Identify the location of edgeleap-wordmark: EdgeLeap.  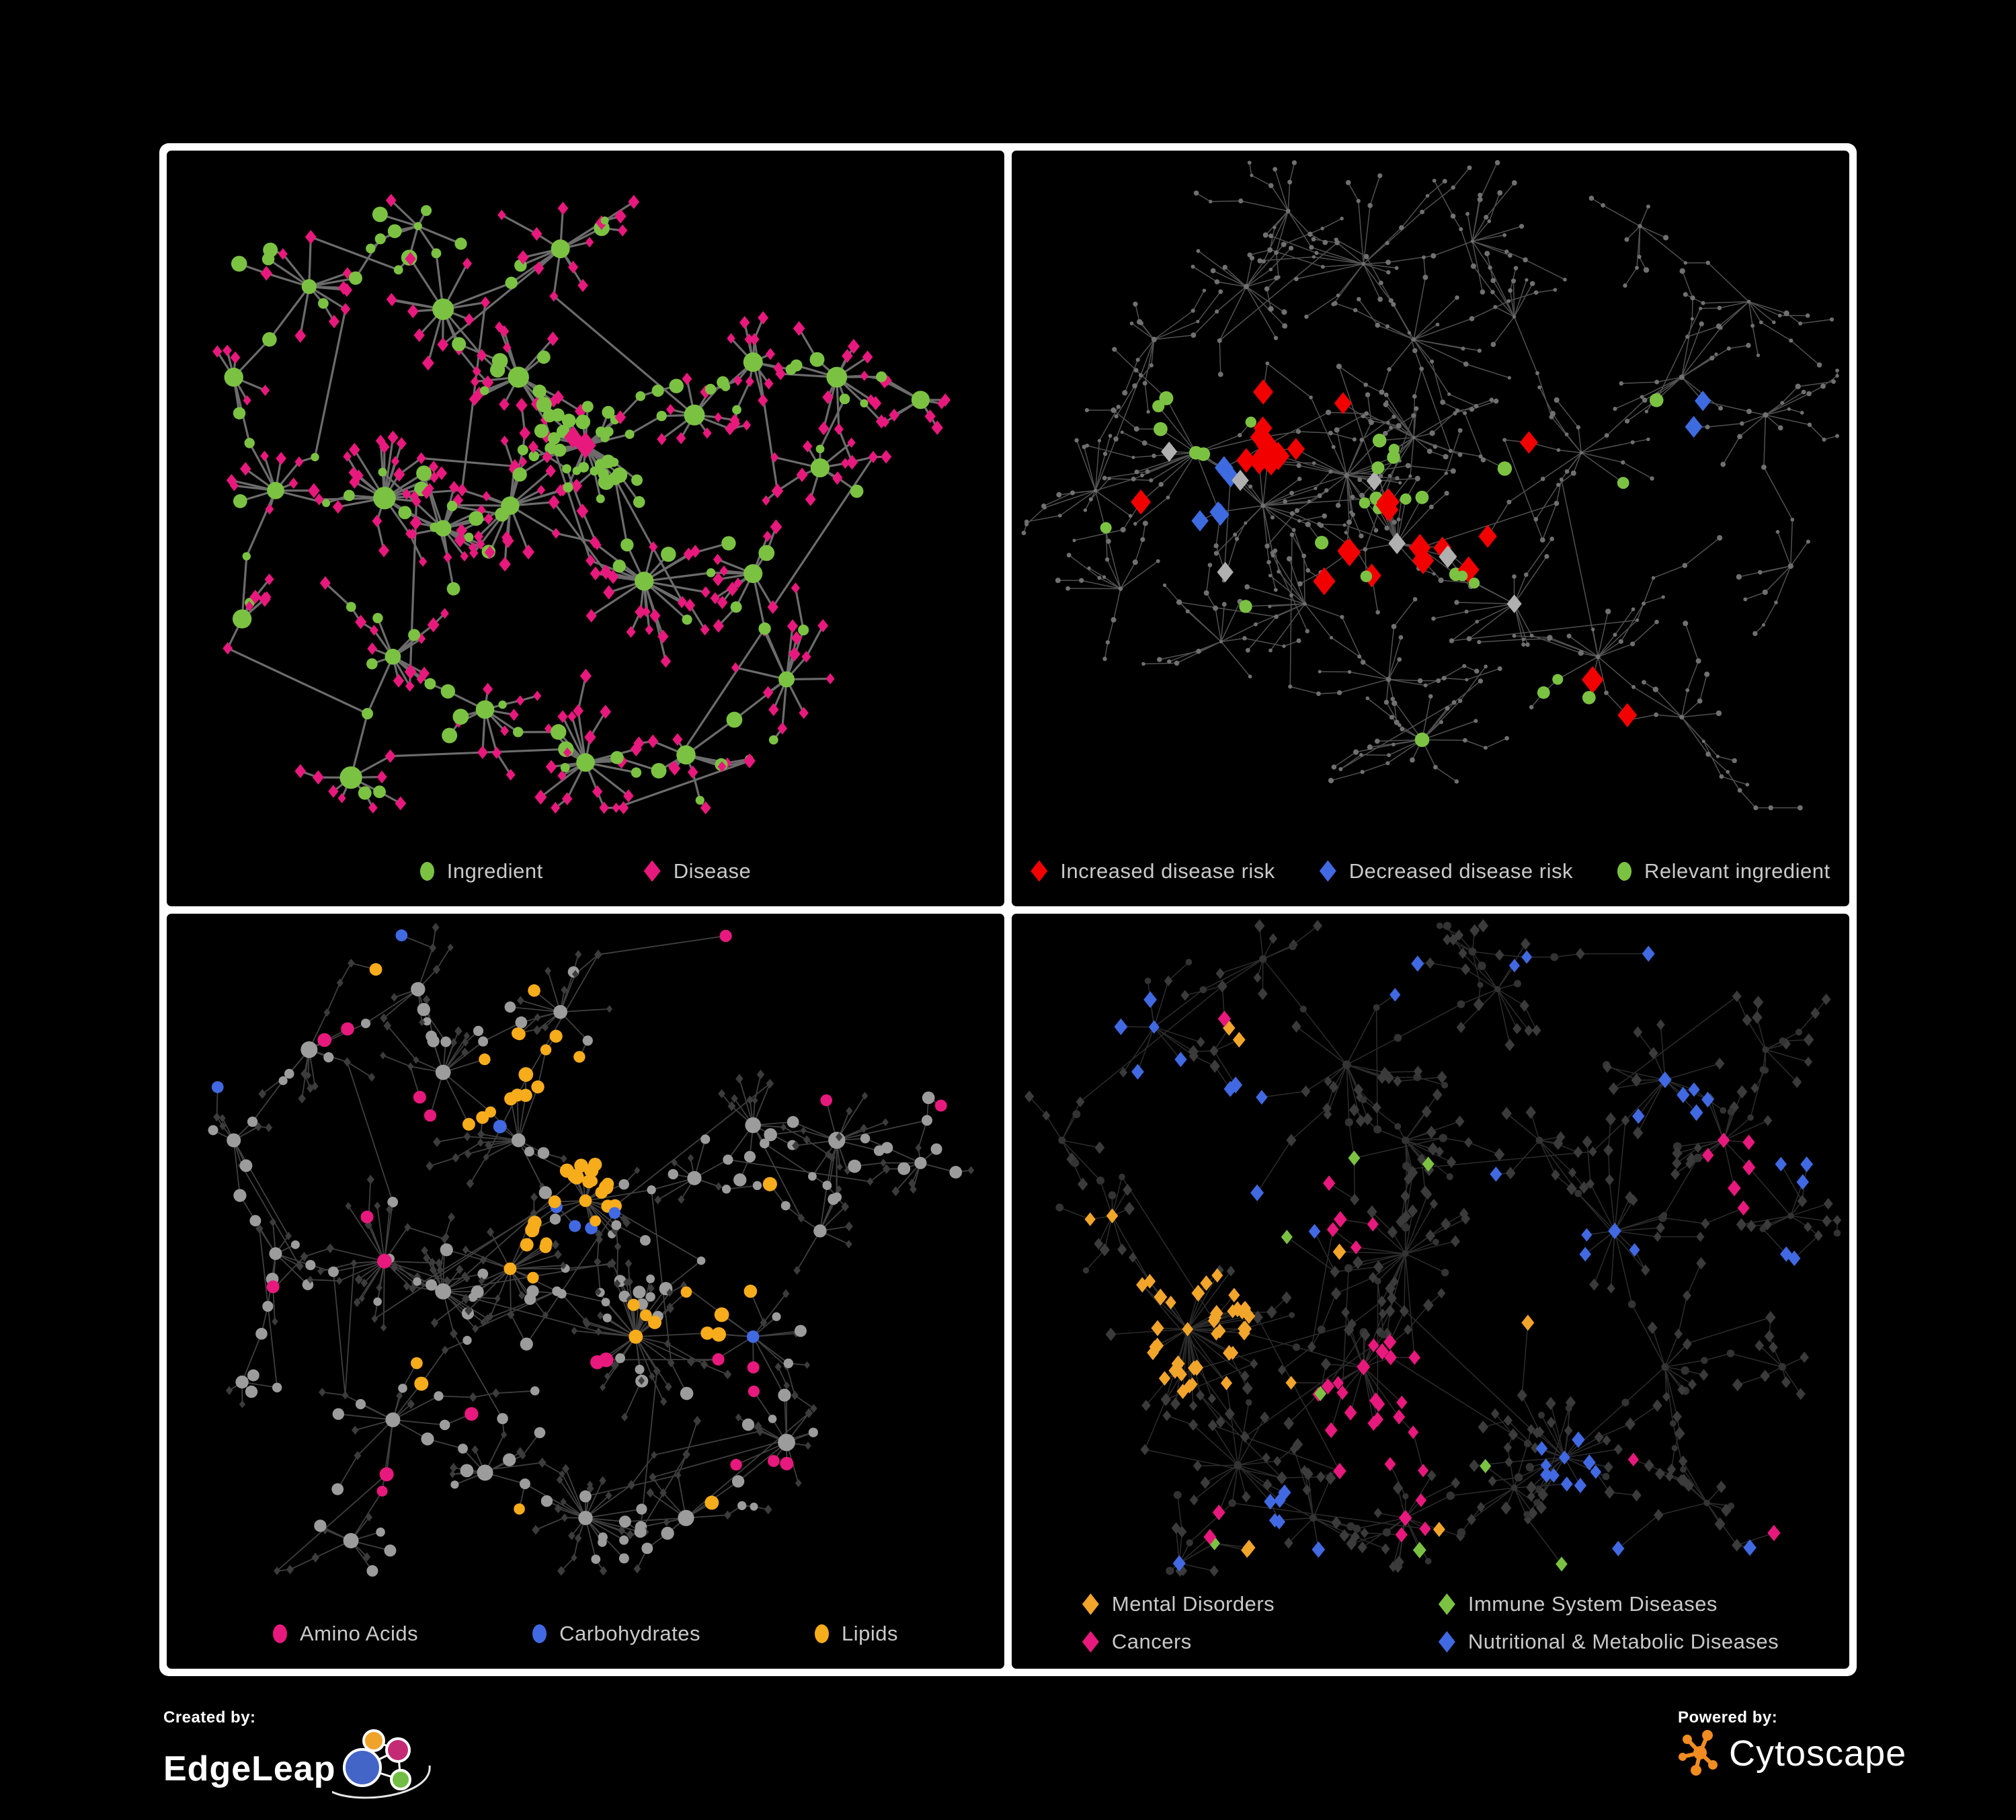
(249, 1768).